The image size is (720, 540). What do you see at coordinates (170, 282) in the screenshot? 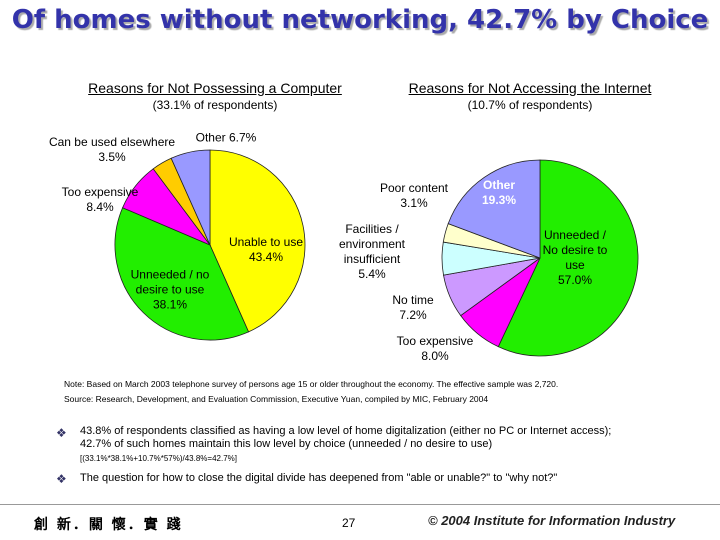
I see `slice-name: Unneeded / no desire to use` at bounding box center [170, 282].